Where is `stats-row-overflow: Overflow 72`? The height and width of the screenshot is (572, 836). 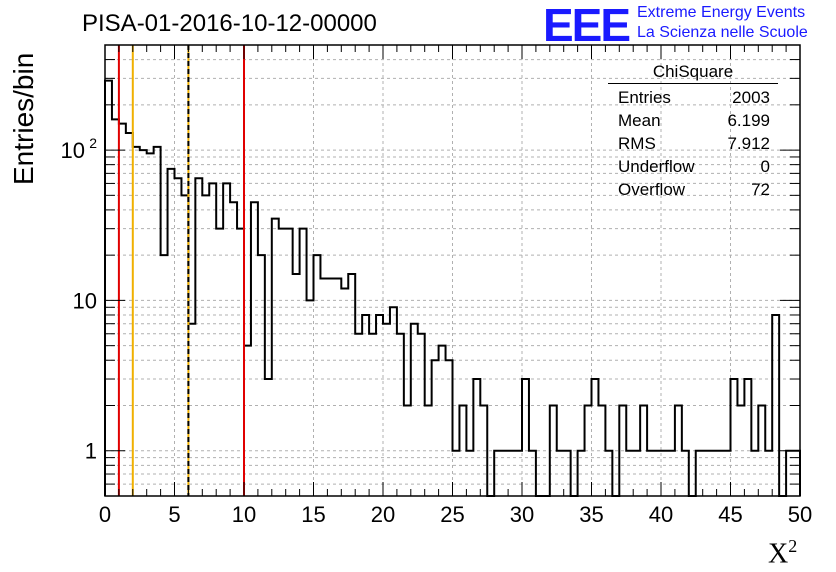
stats-row-overflow: Overflow 72 is located at coordinates (694, 189).